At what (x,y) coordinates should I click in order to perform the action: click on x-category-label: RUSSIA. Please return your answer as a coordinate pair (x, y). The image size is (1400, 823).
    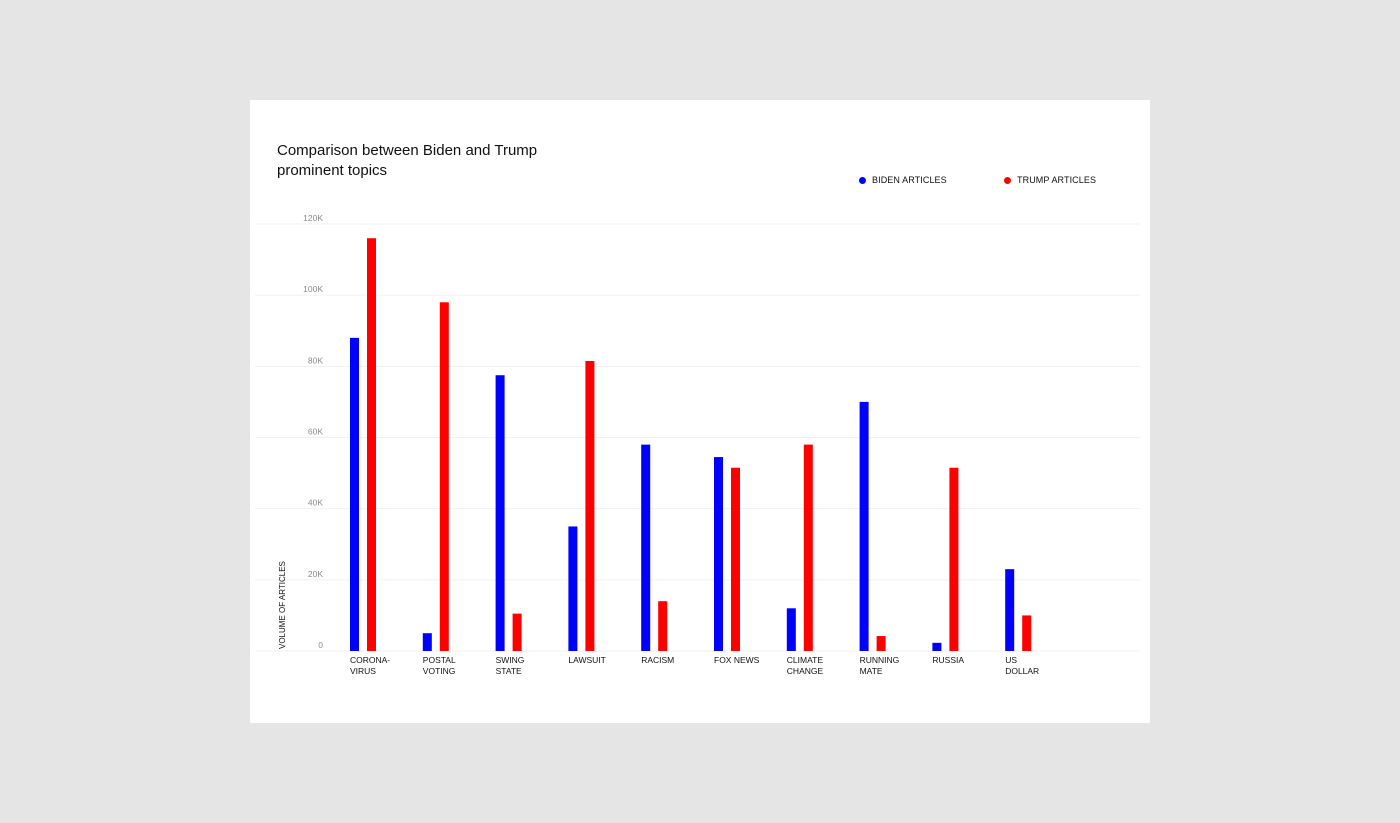
    Looking at the image, I should click on (948, 660).